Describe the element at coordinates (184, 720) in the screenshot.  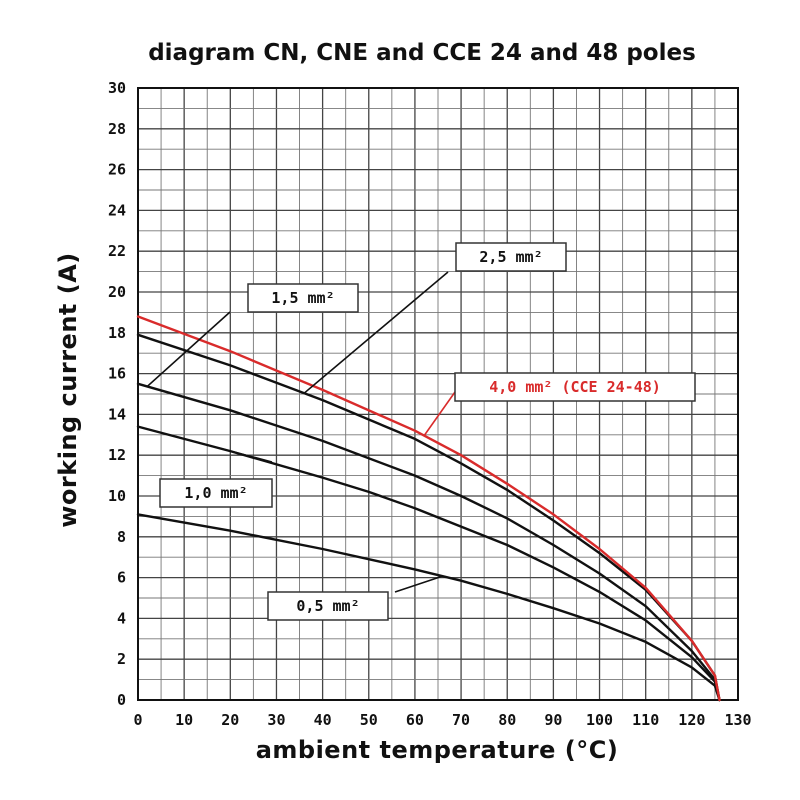
I see `x-tick-label: 10` at that location.